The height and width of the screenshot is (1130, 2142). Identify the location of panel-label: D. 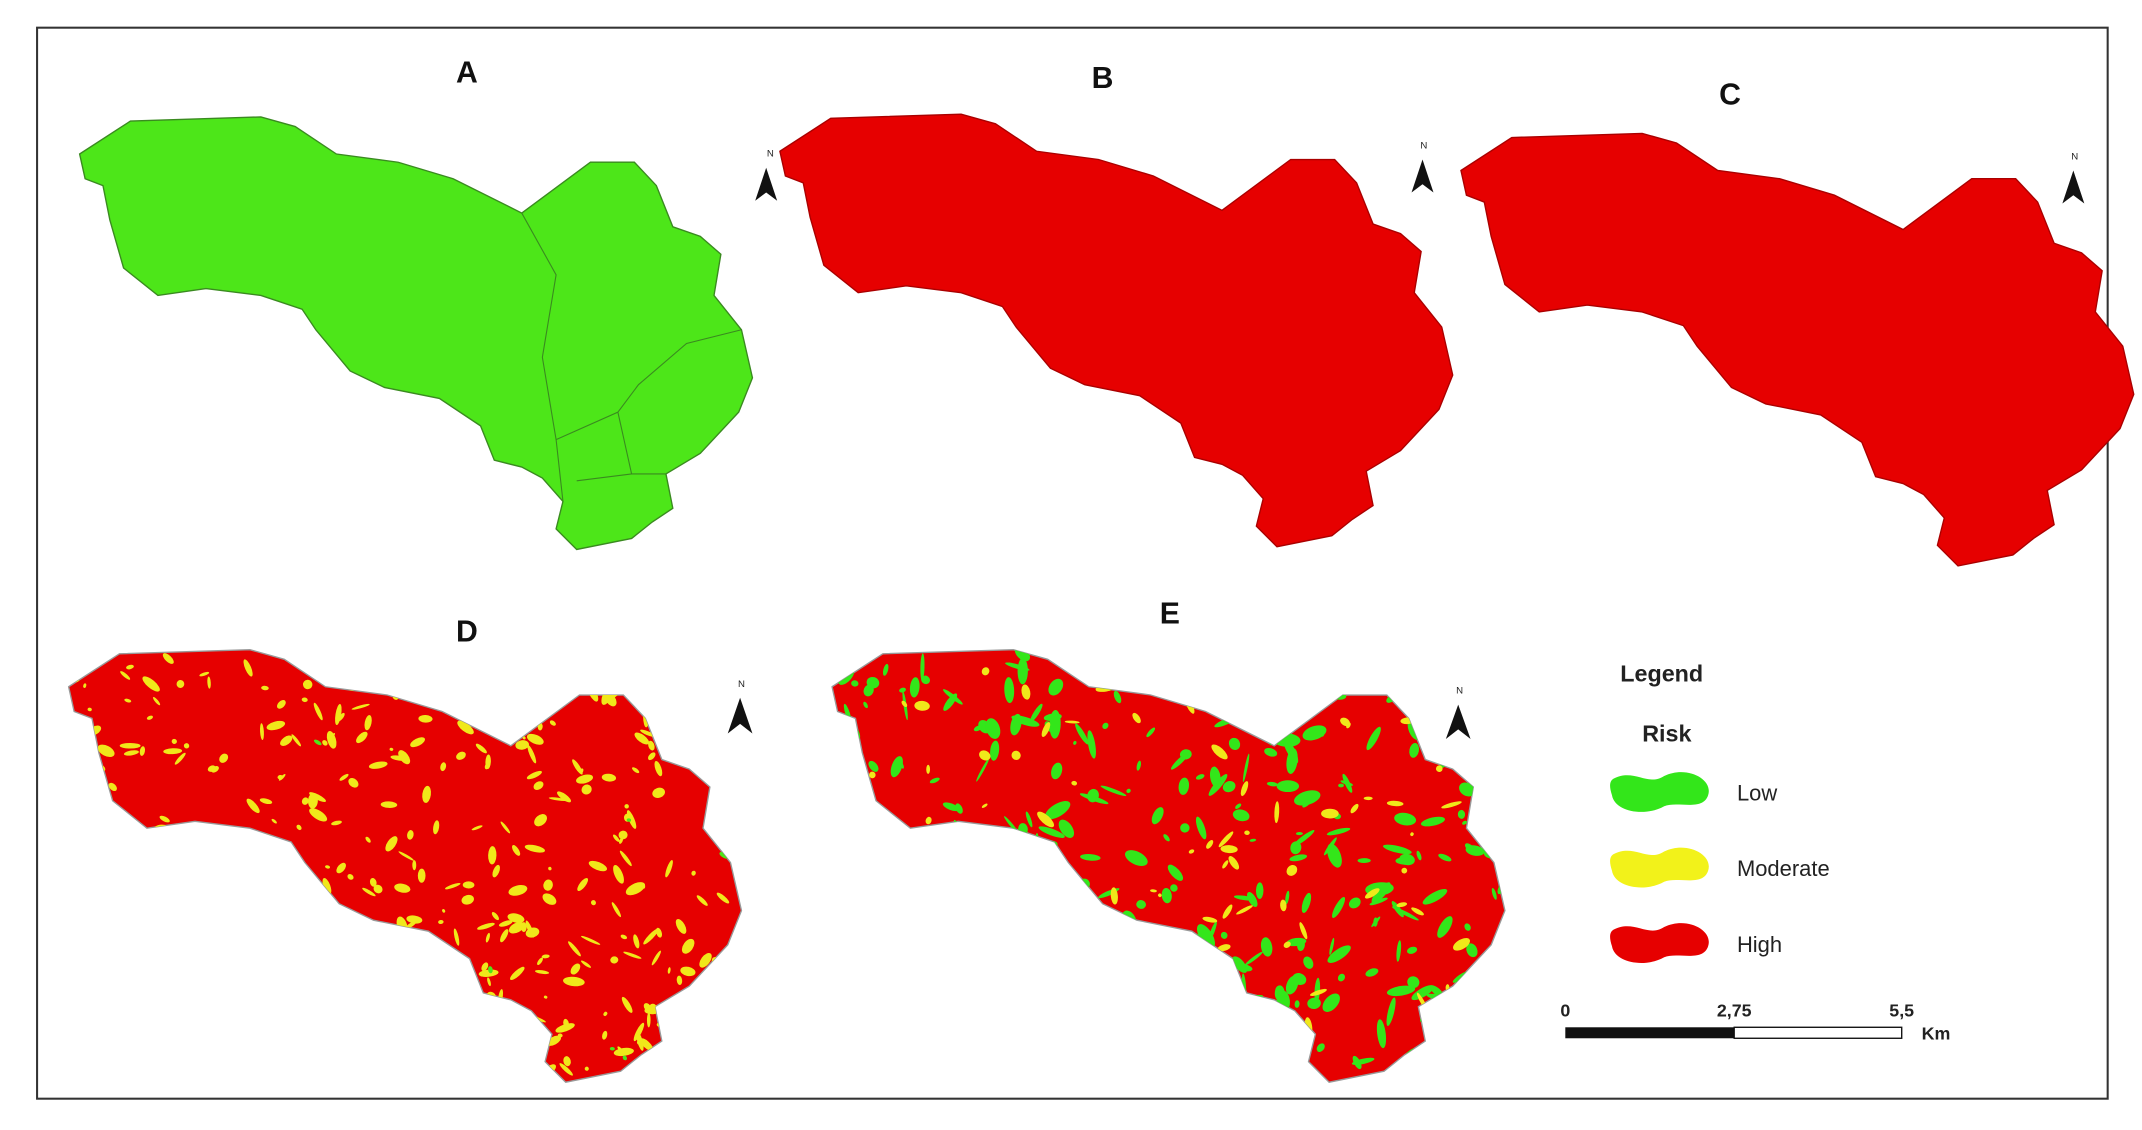
(467, 631).